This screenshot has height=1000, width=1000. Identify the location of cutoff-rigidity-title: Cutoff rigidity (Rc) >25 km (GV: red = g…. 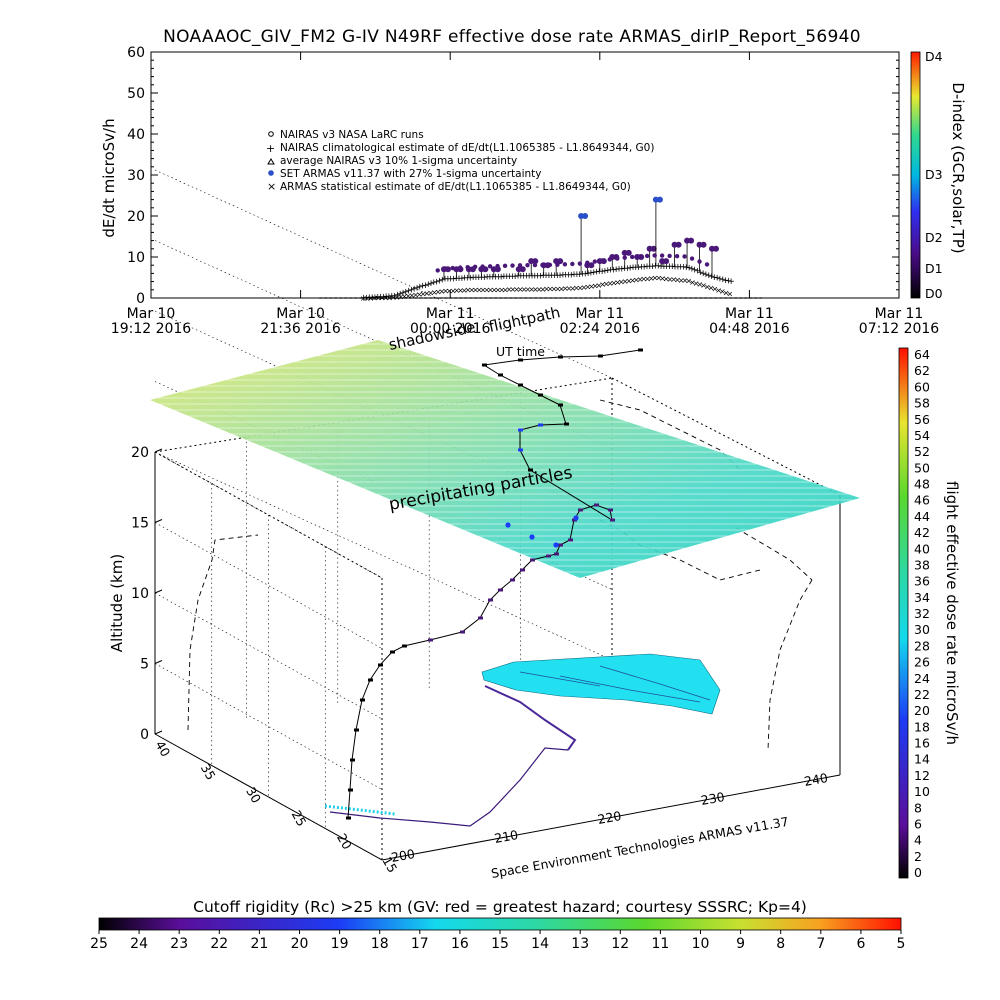
(500, 907).